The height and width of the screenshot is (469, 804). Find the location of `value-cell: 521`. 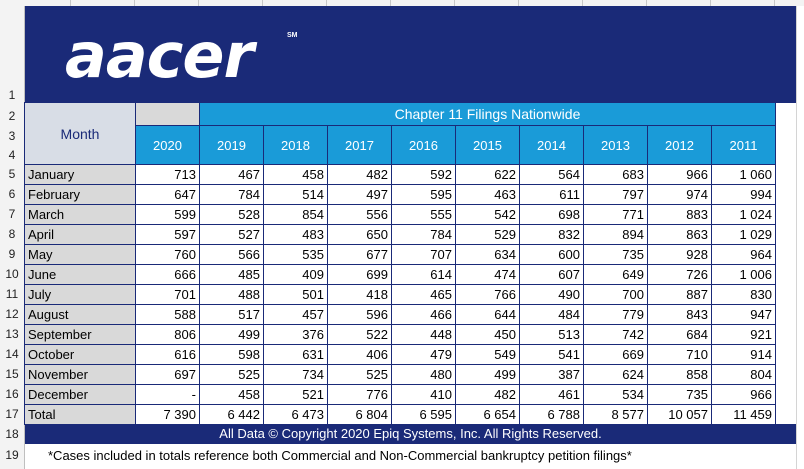

value-cell: 521 is located at coordinates (295, 394).